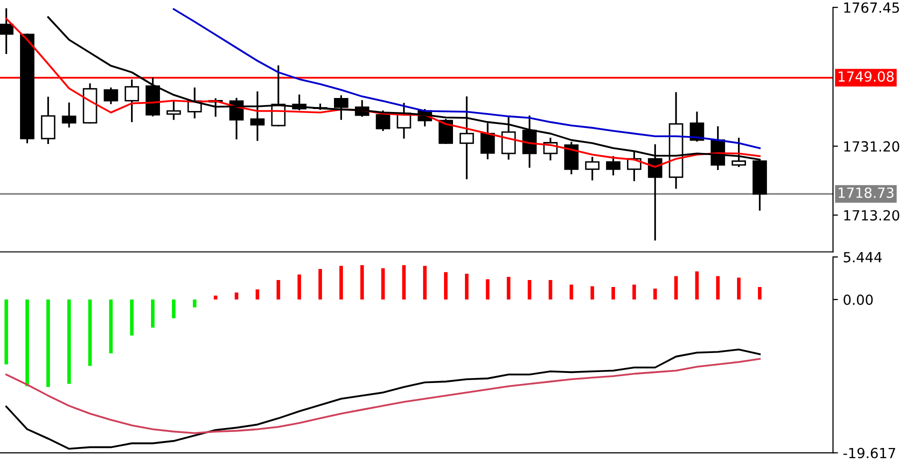 Image resolution: width=923 pixels, height=463 pixels. What do you see at coordinates (863, 257) in the screenshot?
I see `y-tick-label: 5.444` at bounding box center [863, 257].